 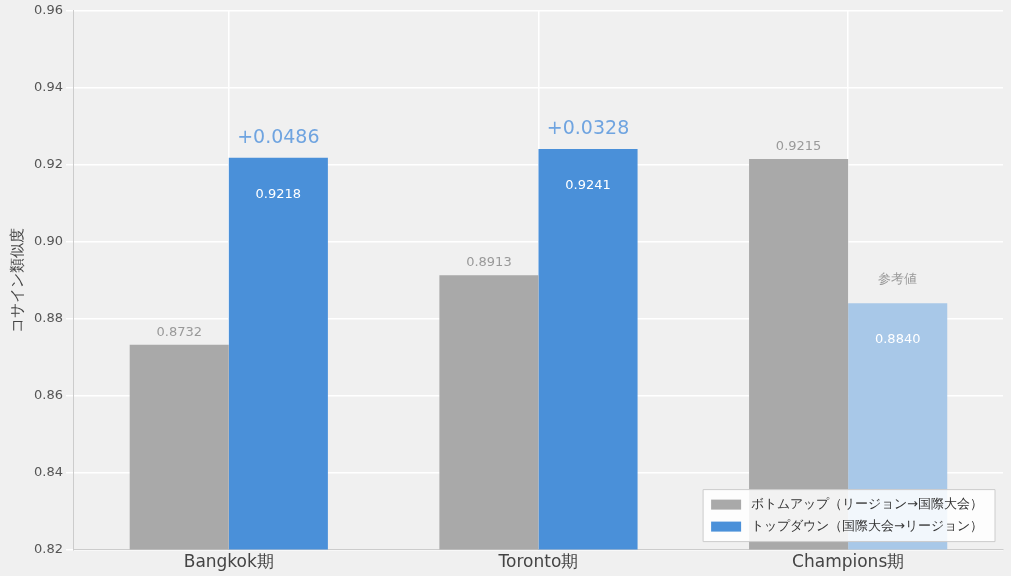 What do you see at coordinates (867, 503) in the screenshot?
I see `legend-label: ボトムアップ（リージョン→国際大会）` at bounding box center [867, 503].